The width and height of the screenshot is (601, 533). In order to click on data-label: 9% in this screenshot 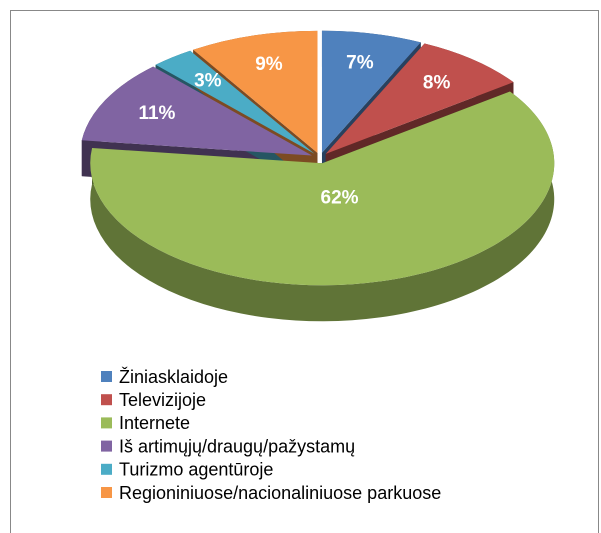, I will do `click(269, 64)`.